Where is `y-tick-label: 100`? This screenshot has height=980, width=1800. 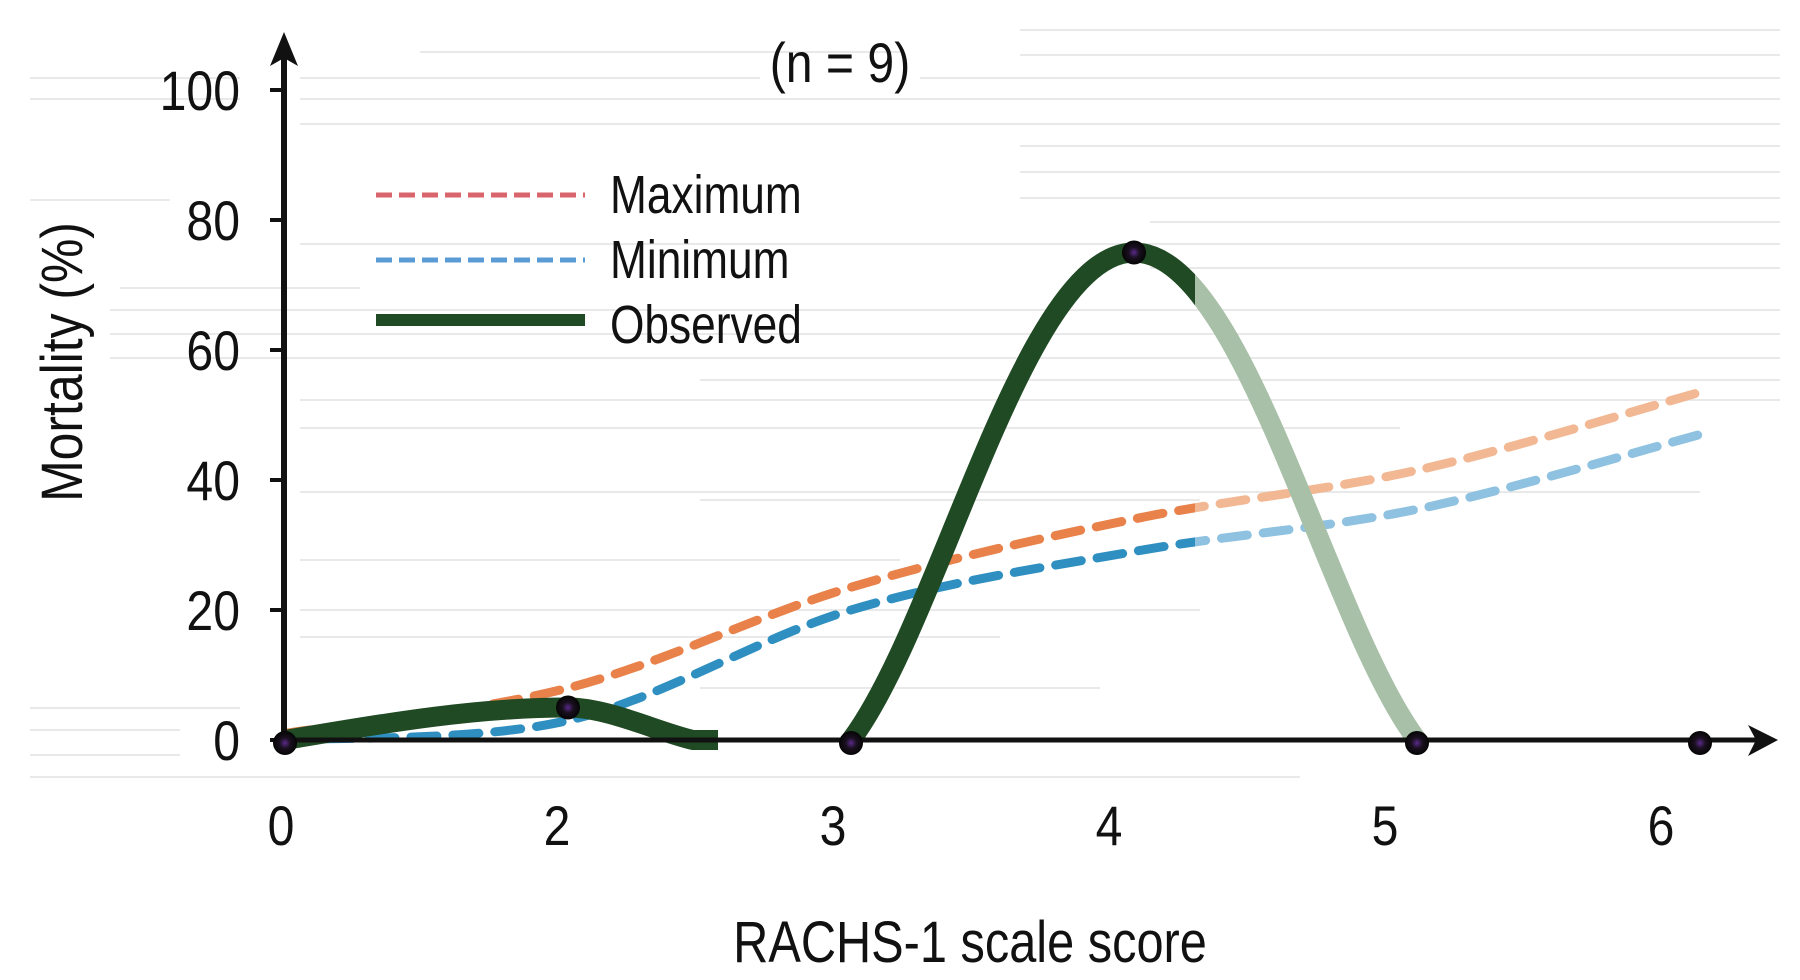 y-tick-label: 100 is located at coordinates (200, 92).